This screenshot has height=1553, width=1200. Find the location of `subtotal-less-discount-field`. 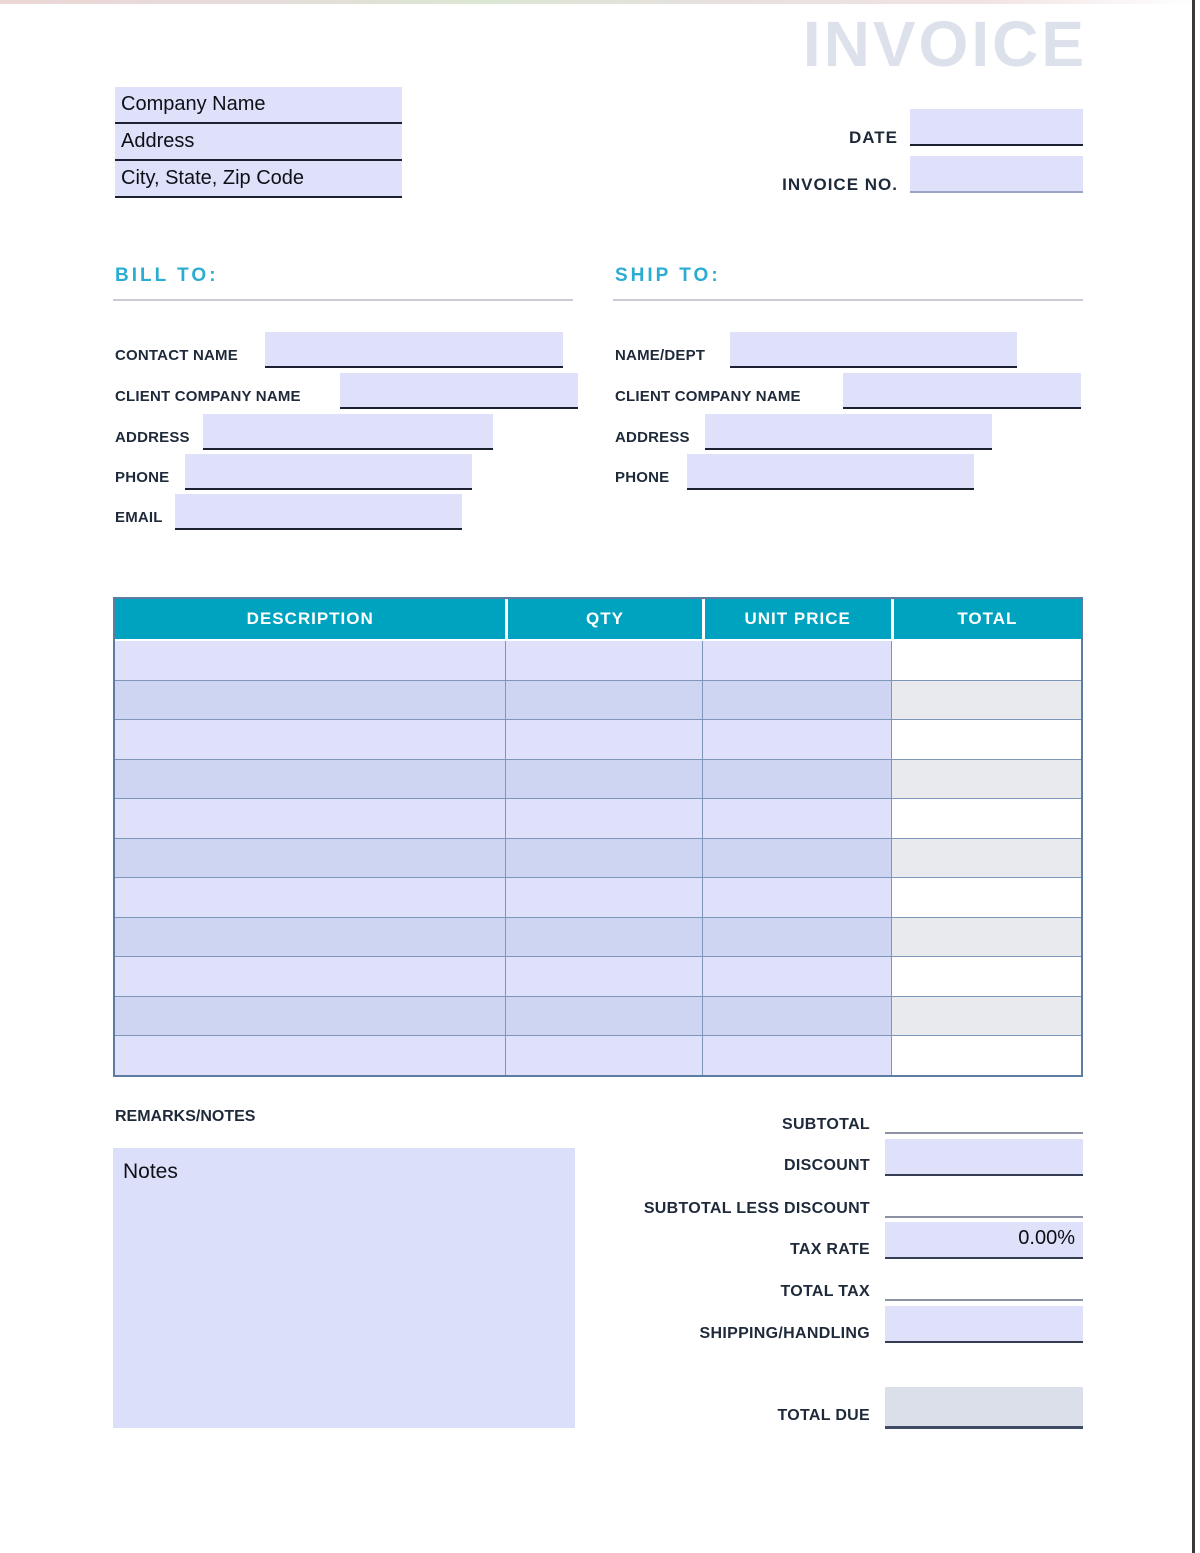

subtotal-less-discount-field is located at coordinates (984, 1217).